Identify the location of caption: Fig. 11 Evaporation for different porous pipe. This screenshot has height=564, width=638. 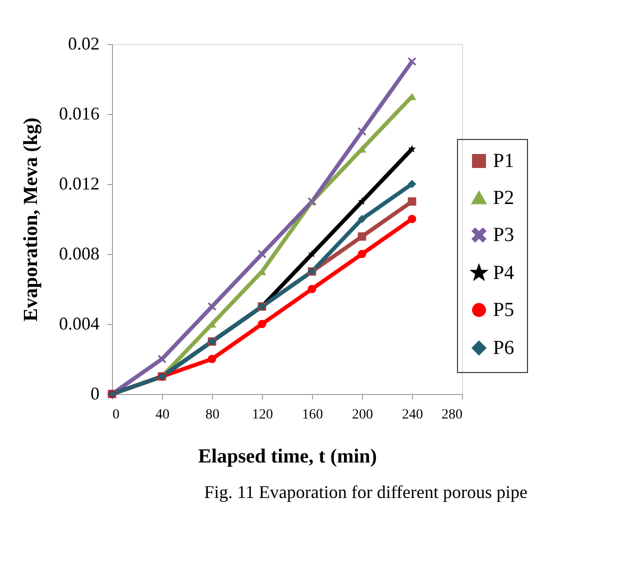
(366, 492).